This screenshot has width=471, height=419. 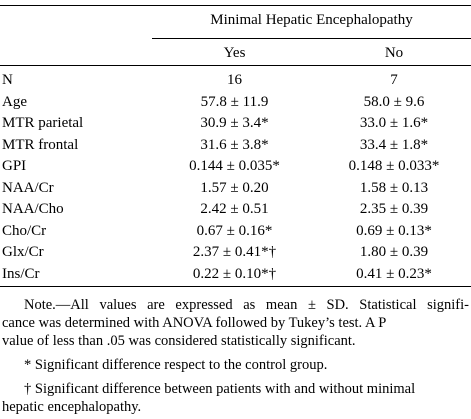 I want to click on cell-yes: 16, so click(x=234, y=80).